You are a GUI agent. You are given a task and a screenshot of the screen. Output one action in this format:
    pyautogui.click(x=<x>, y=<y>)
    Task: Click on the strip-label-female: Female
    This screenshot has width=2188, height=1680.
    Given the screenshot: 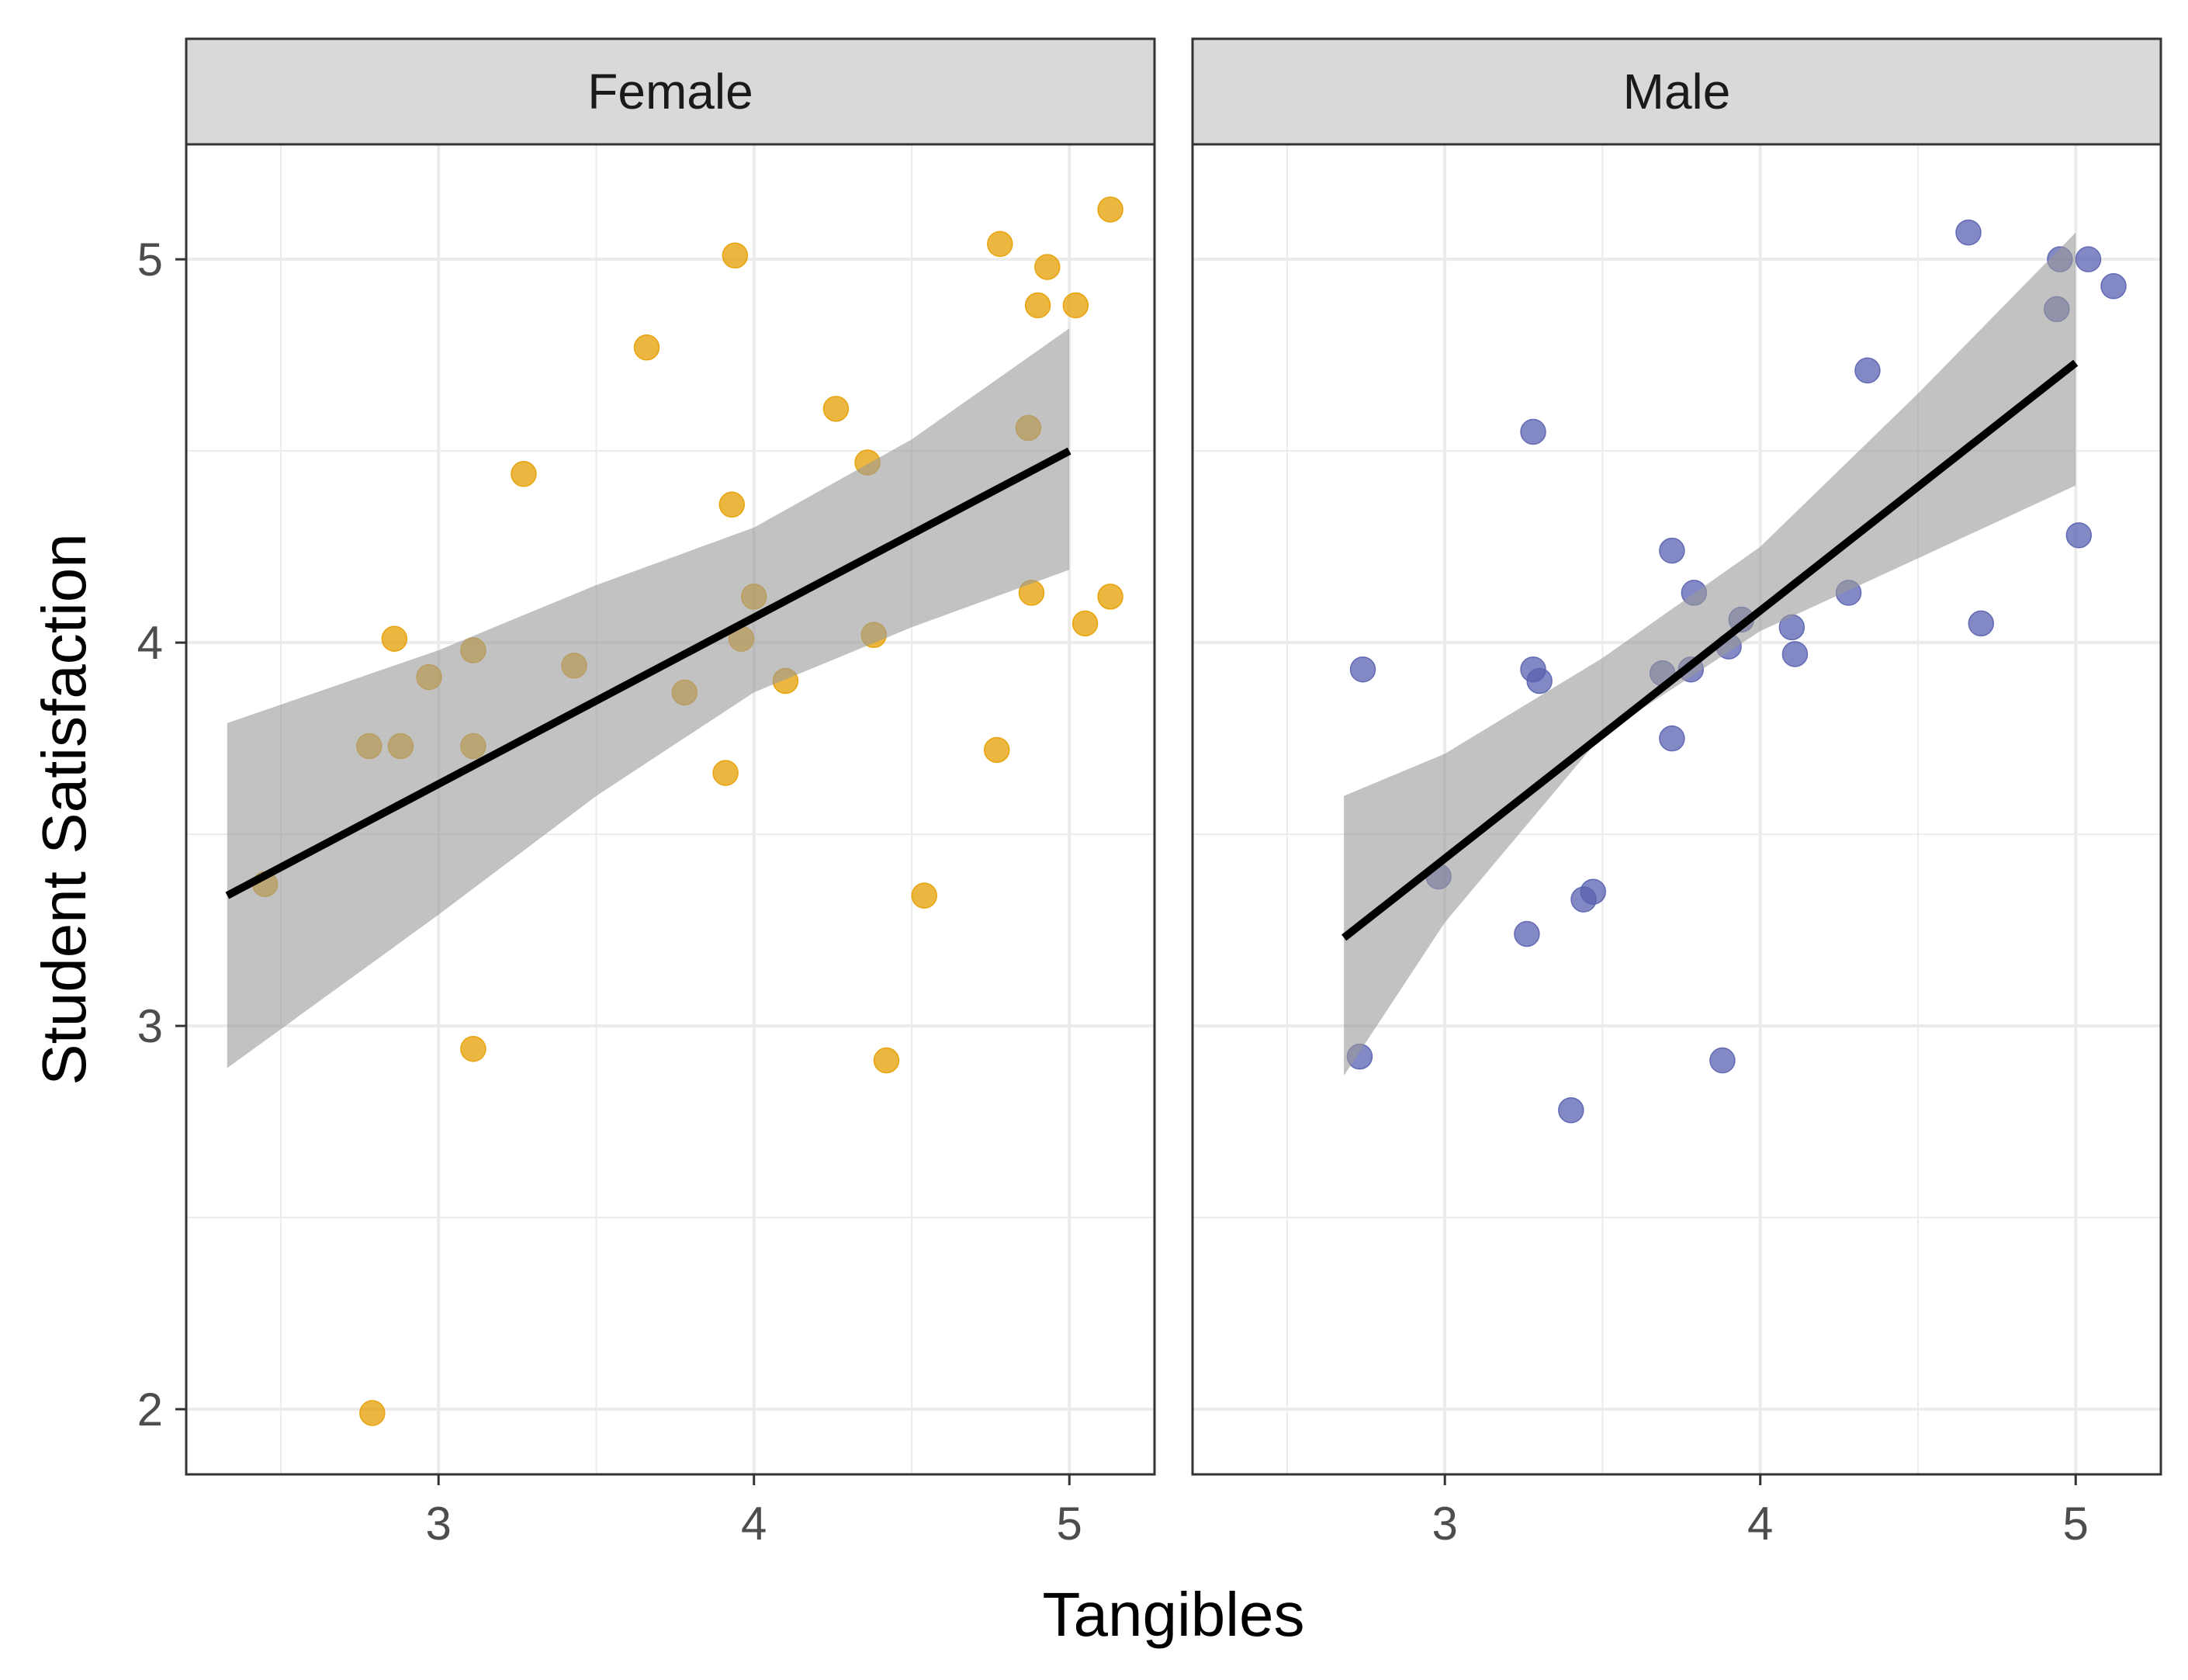 What is the action you would take?
    pyautogui.click(x=670, y=92)
    